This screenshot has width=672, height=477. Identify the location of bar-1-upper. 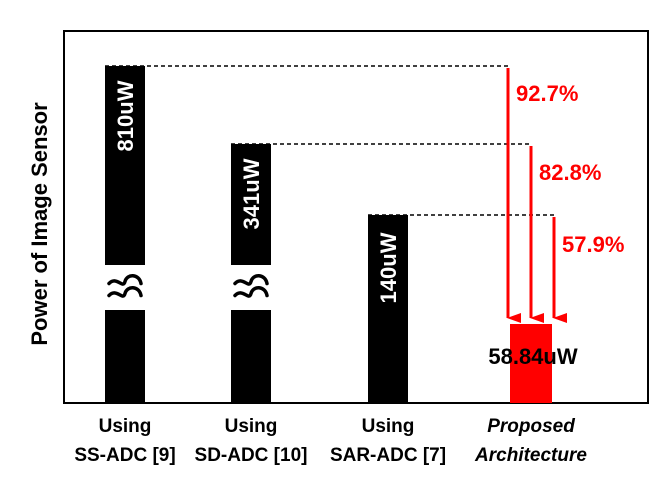
(251, 204).